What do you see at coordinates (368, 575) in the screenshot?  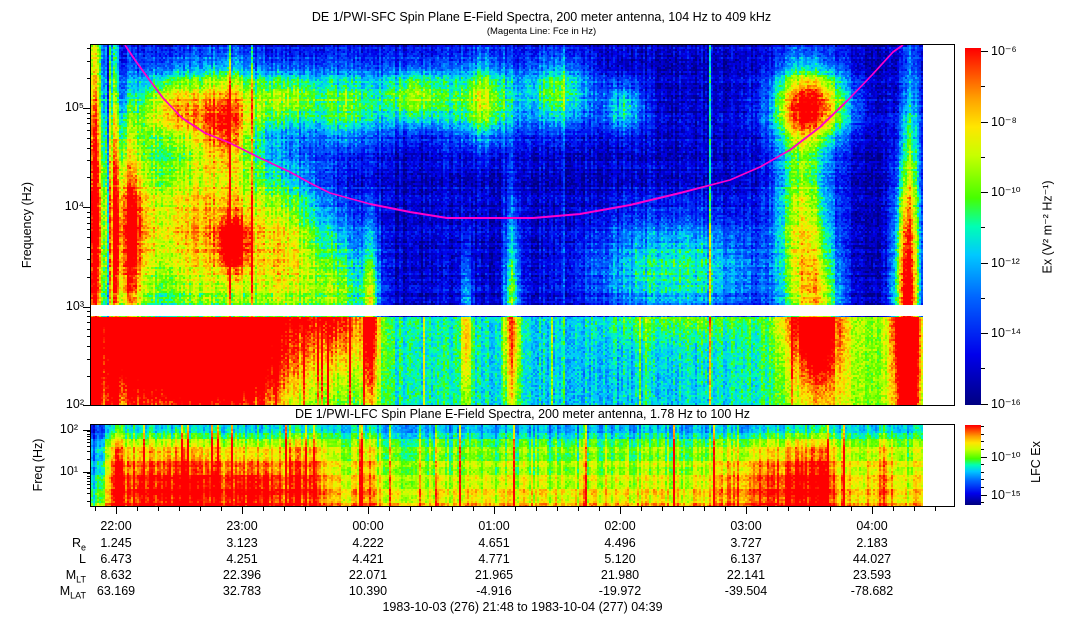 I see `ephemeris-value: 22.071` at bounding box center [368, 575].